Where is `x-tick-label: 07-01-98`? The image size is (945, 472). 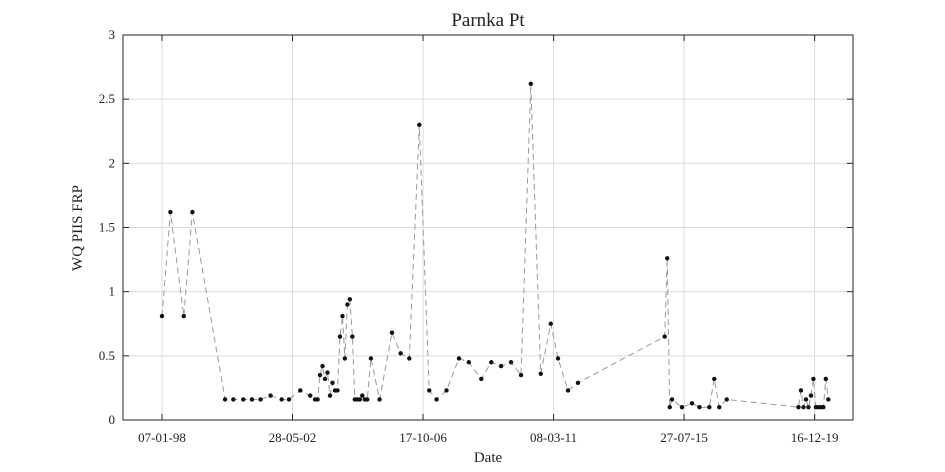
x-tick-label: 07-01-98 is located at coordinates (162, 437).